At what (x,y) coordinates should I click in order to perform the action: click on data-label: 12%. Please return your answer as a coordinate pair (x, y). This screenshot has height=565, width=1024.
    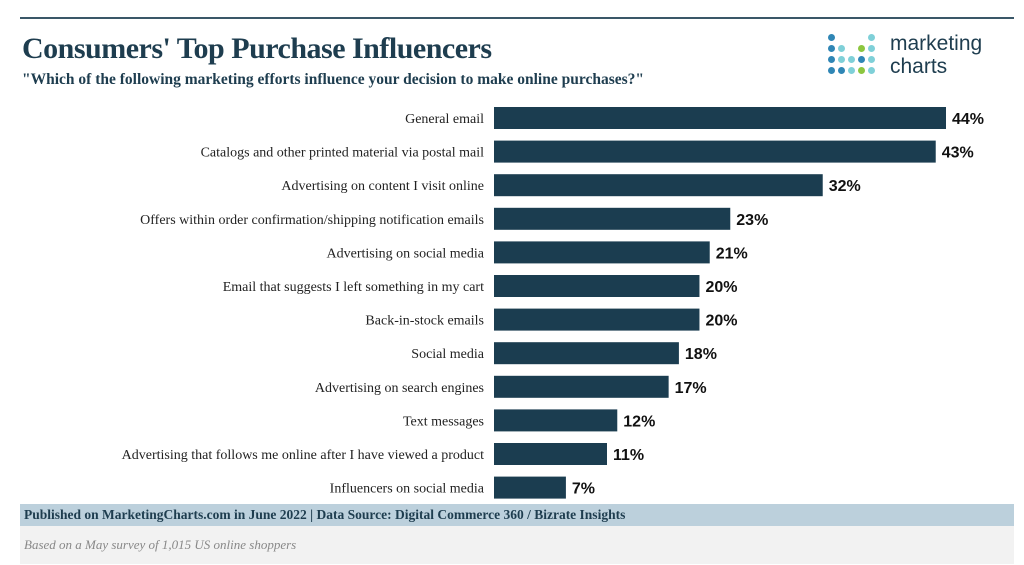
    Looking at the image, I should click on (639, 421).